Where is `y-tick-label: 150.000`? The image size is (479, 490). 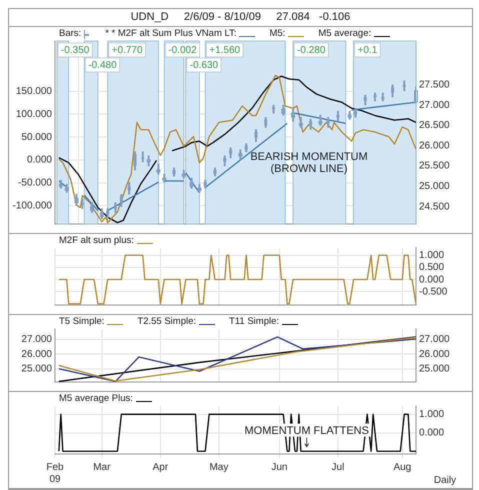 y-tick-label: 150.000 is located at coordinates (34, 92).